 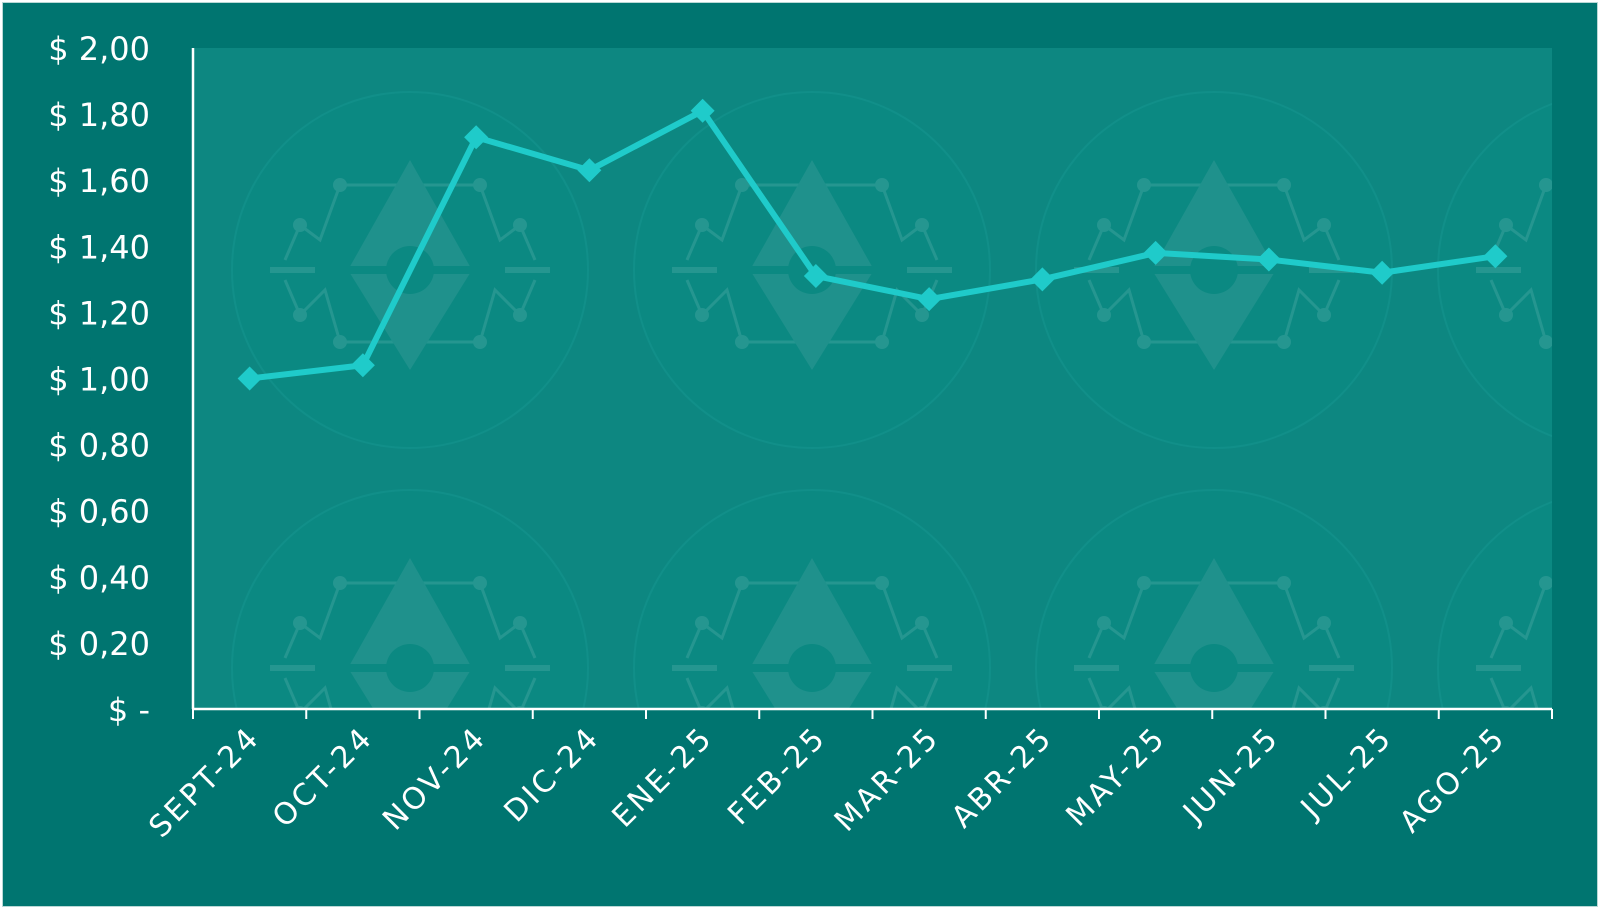 What do you see at coordinates (1230, 775) in the screenshot?
I see `x-tick-label: JUN-25` at bounding box center [1230, 775].